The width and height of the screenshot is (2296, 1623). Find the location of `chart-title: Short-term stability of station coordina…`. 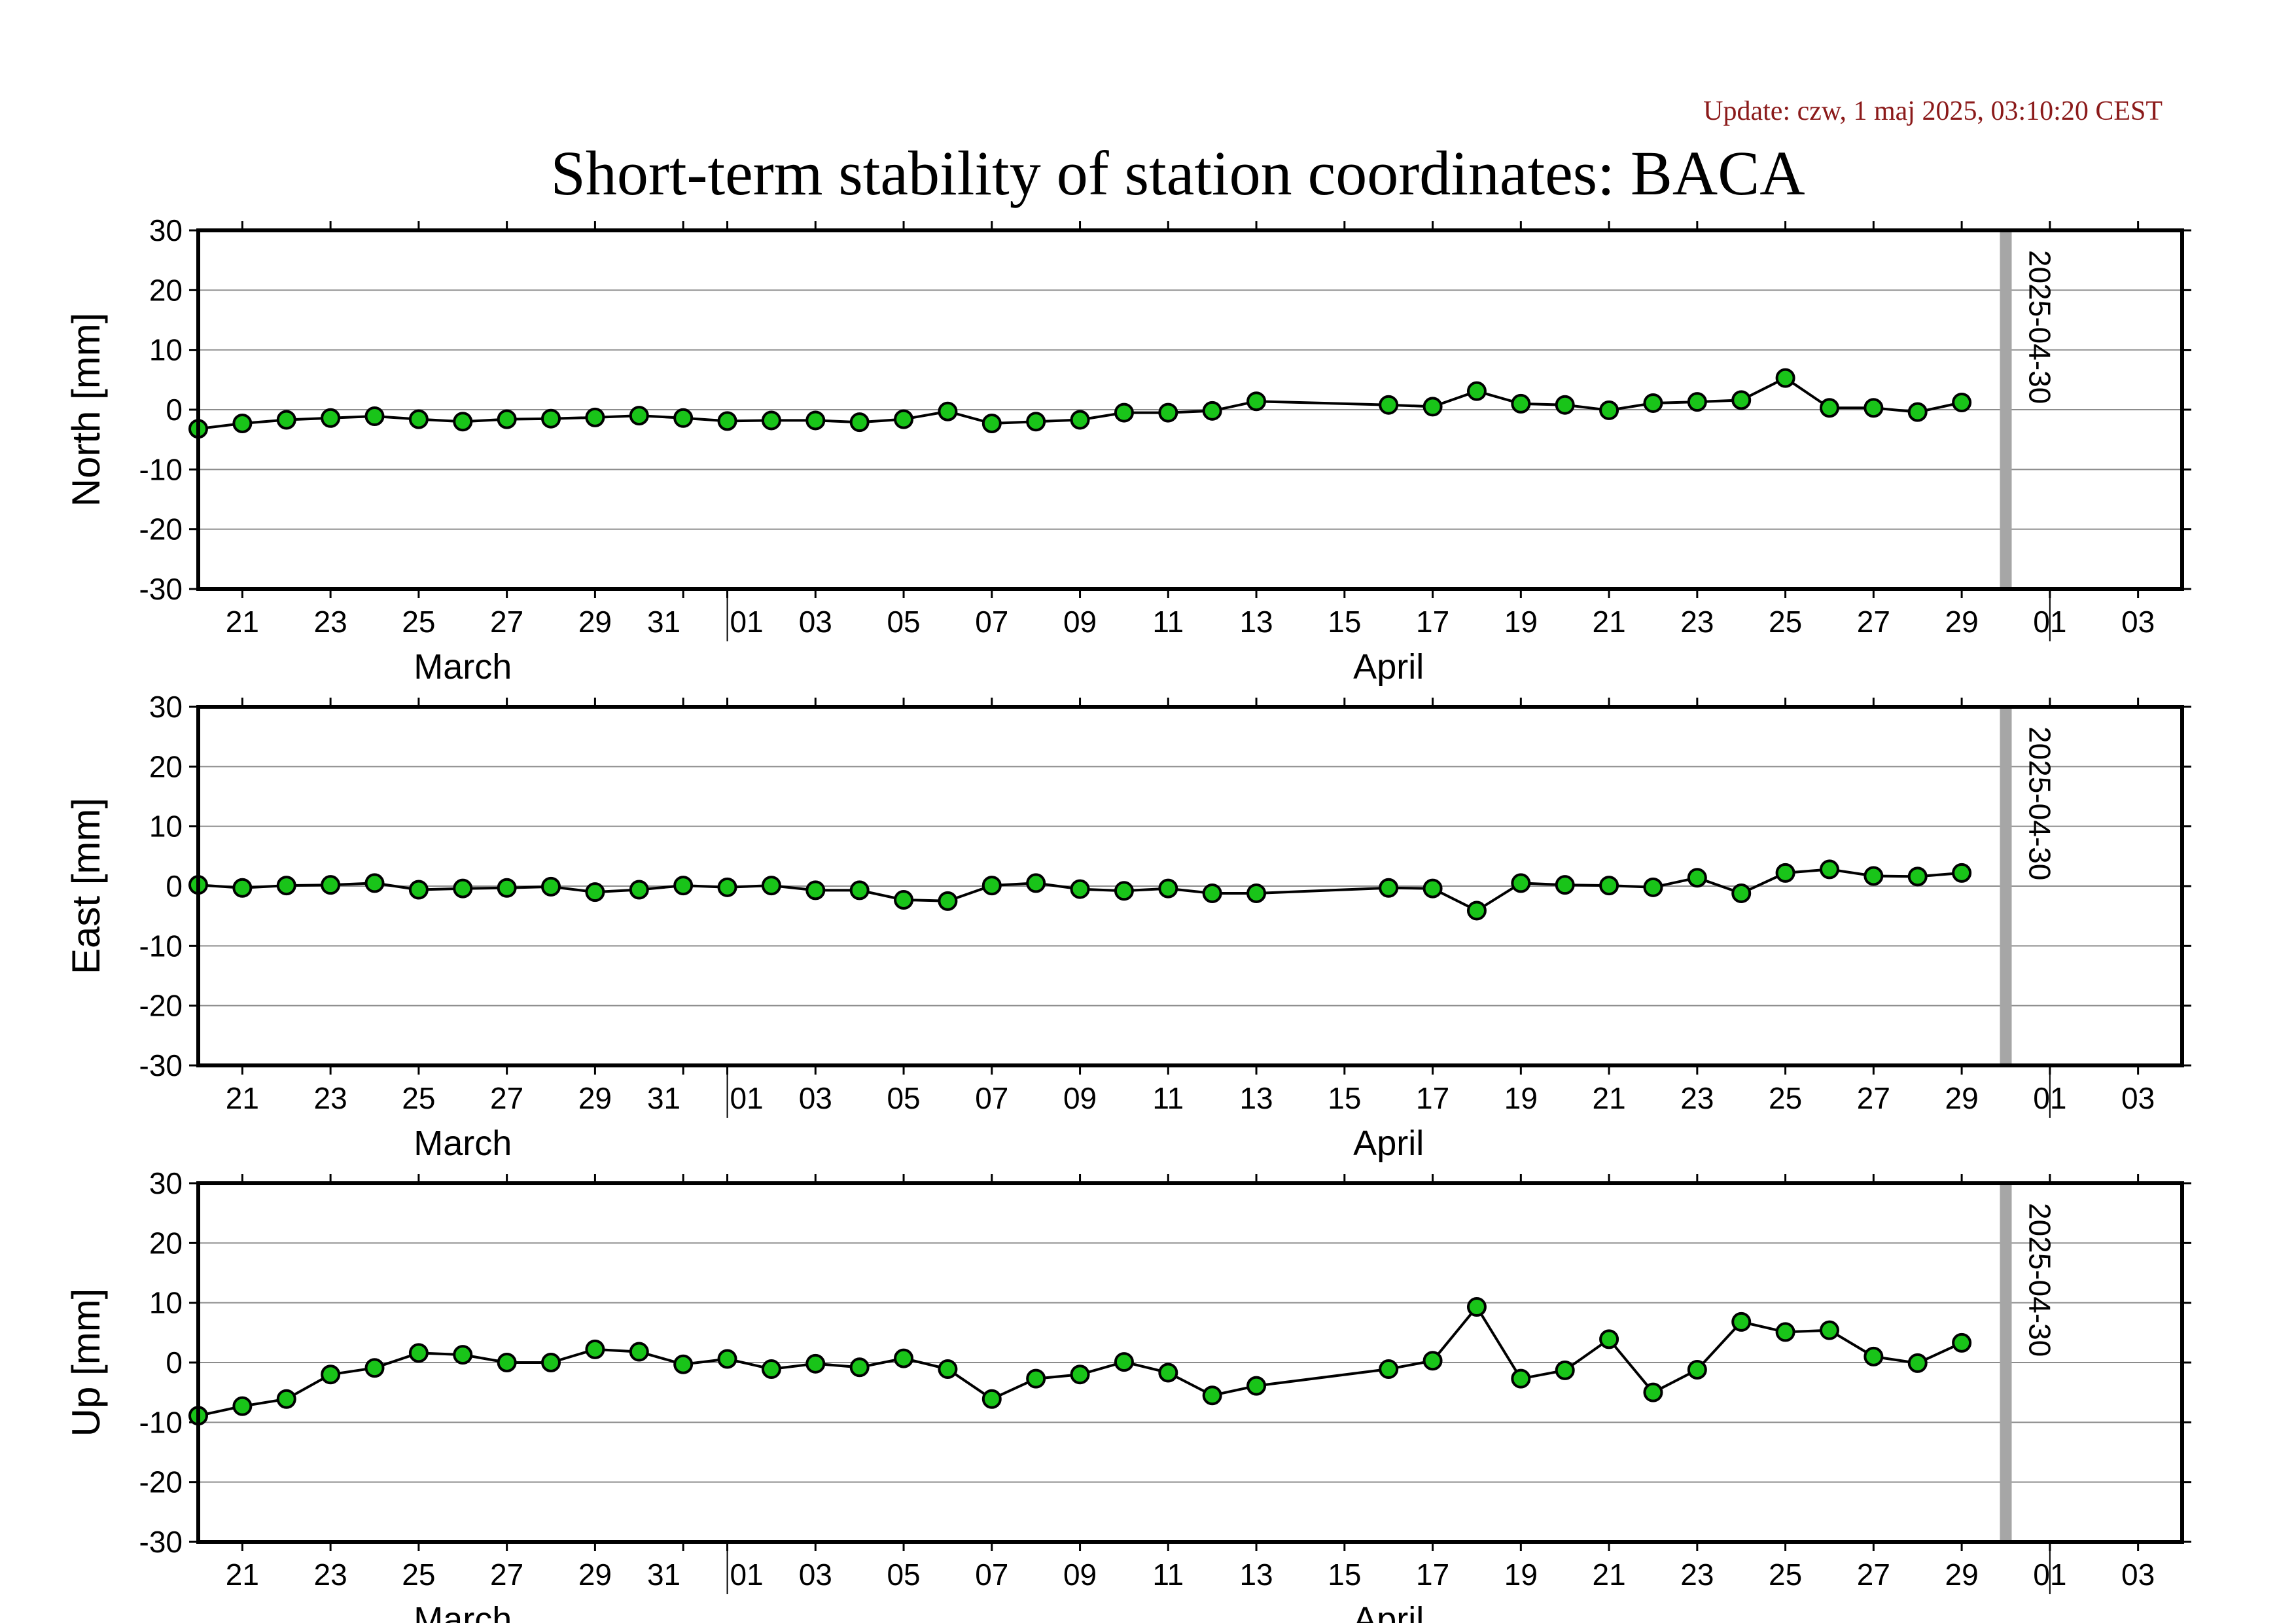

chart-title: Short-term stability of station coordina… is located at coordinates (1177, 173).